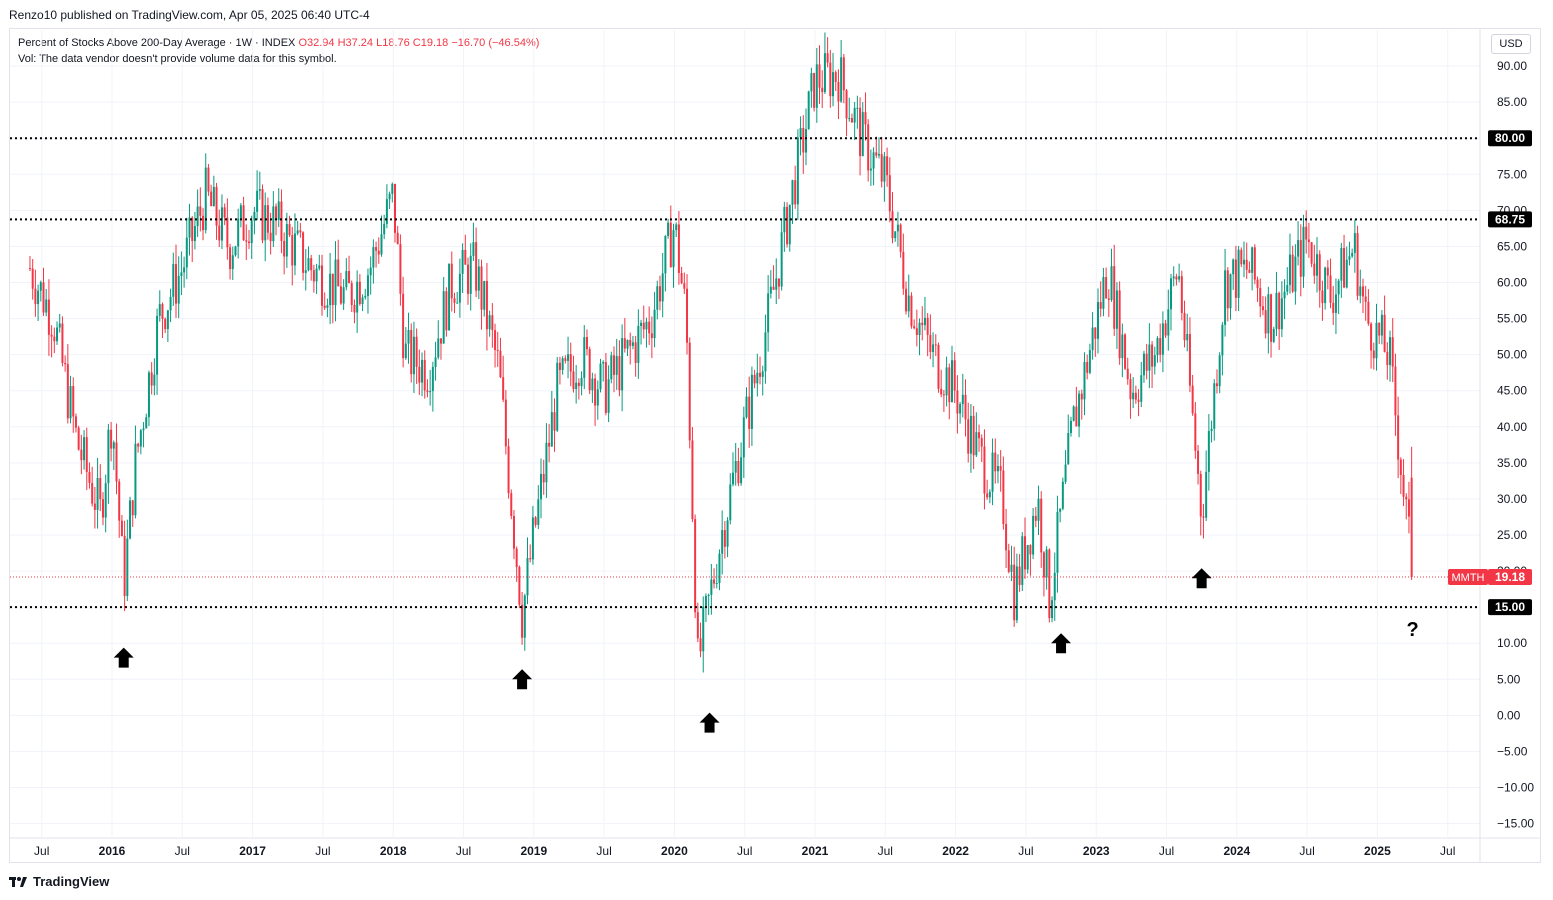 The width and height of the screenshot is (1553, 900). I want to click on y-axis-tick-label: 40.00, so click(1512, 427).